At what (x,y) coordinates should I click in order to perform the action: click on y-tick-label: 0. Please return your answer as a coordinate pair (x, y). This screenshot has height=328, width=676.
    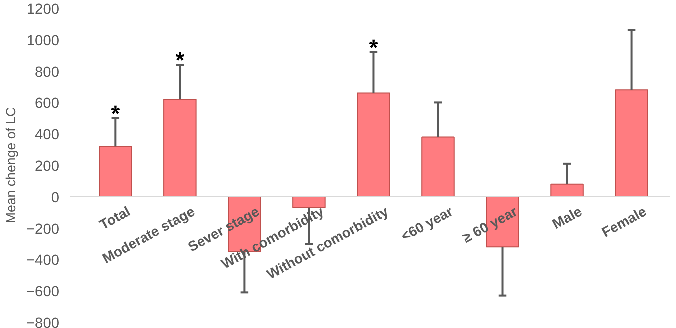
    Looking at the image, I should click on (55, 198).